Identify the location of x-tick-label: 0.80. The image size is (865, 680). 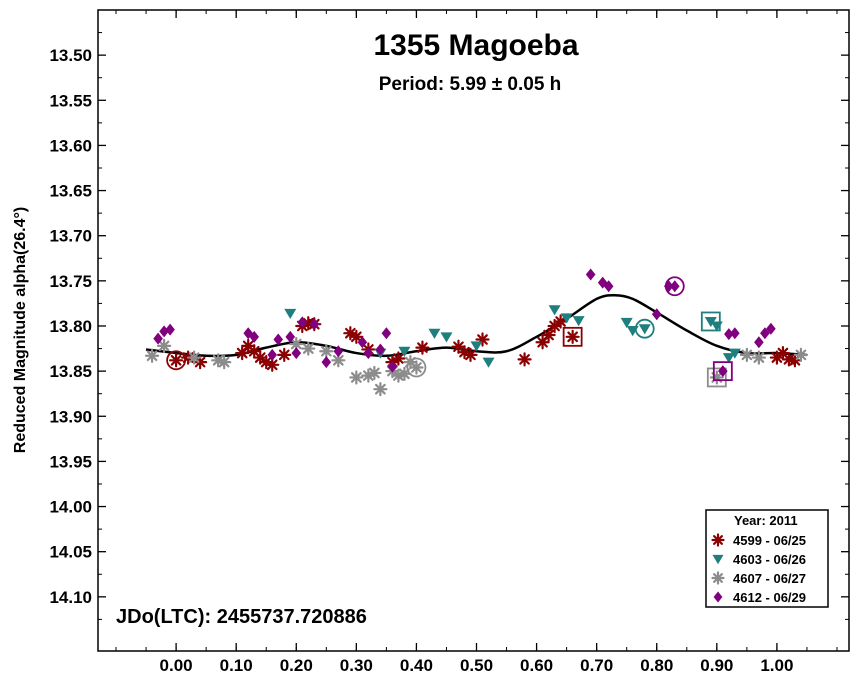
(656, 665).